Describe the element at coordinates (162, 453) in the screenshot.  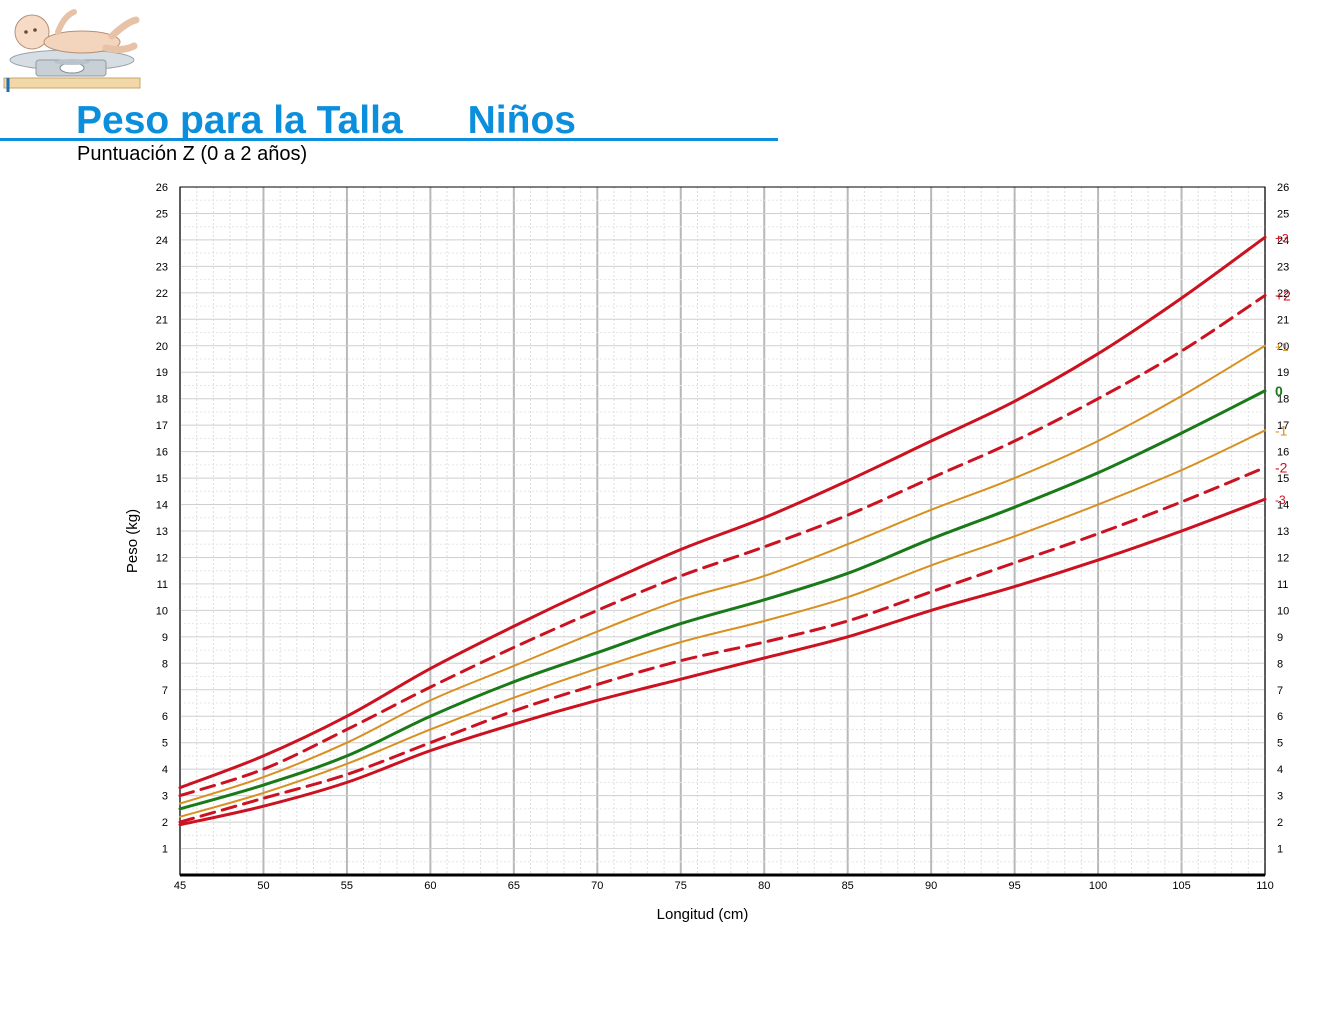
I see `y-tick-label-left: 16` at that location.